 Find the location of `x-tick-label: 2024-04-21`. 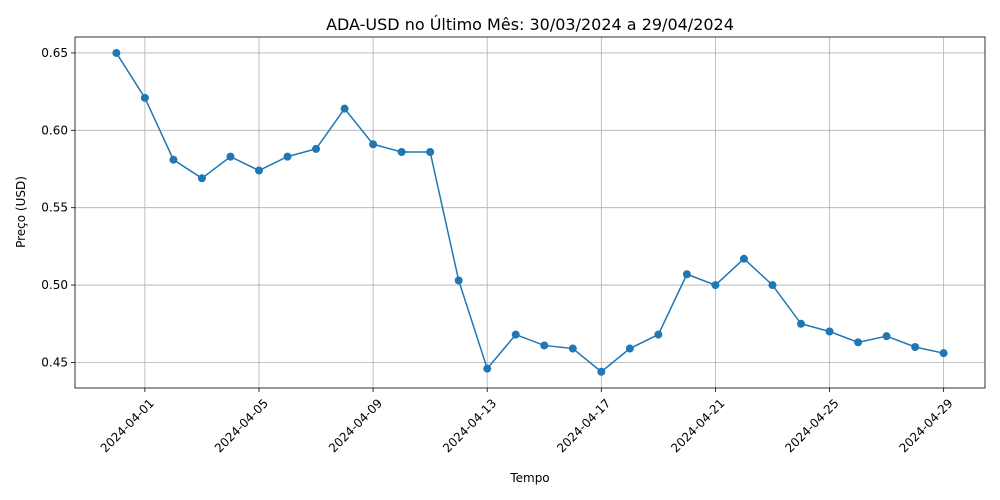

x-tick-label: 2024-04-21 is located at coordinates (697, 425).